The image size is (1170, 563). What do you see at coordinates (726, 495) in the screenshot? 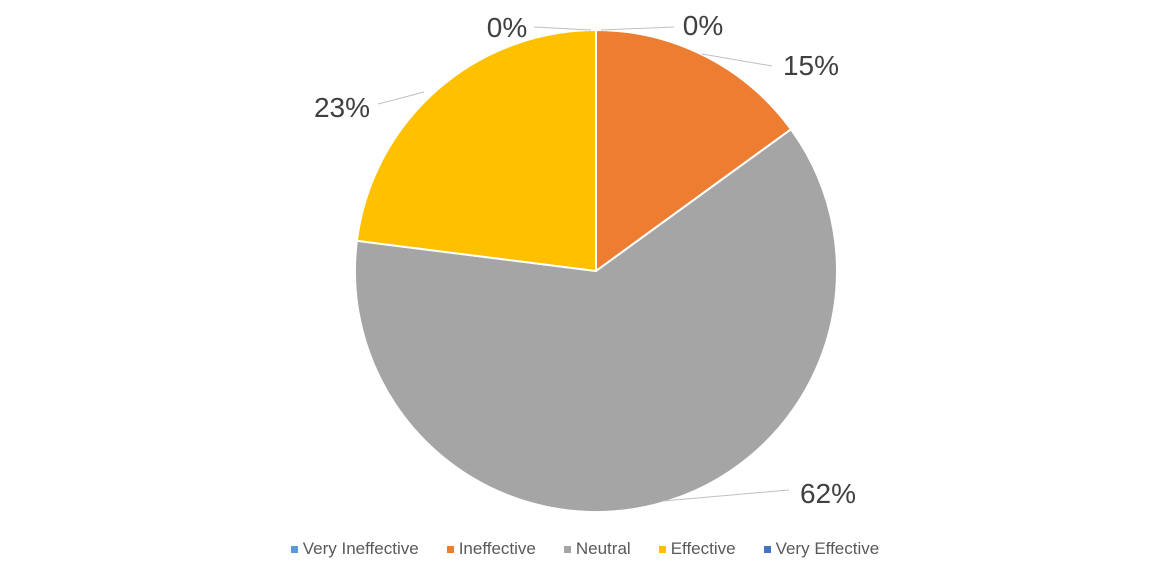
I see `leader-line-neutral` at bounding box center [726, 495].